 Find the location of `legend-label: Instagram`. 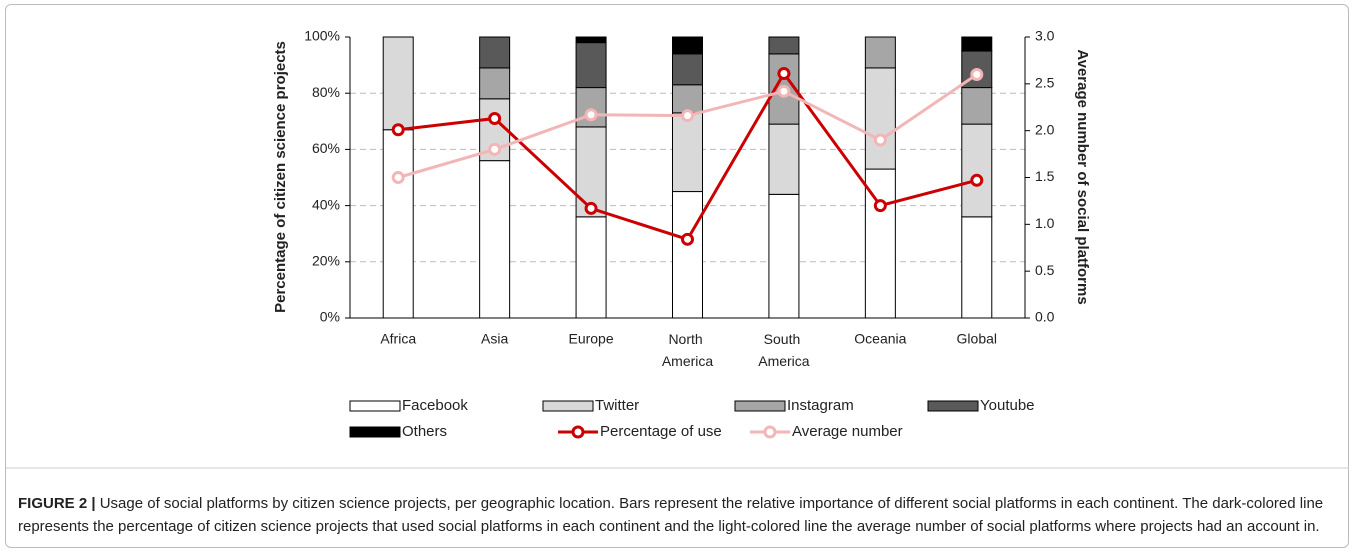

legend-label: Instagram is located at coordinates (820, 405).